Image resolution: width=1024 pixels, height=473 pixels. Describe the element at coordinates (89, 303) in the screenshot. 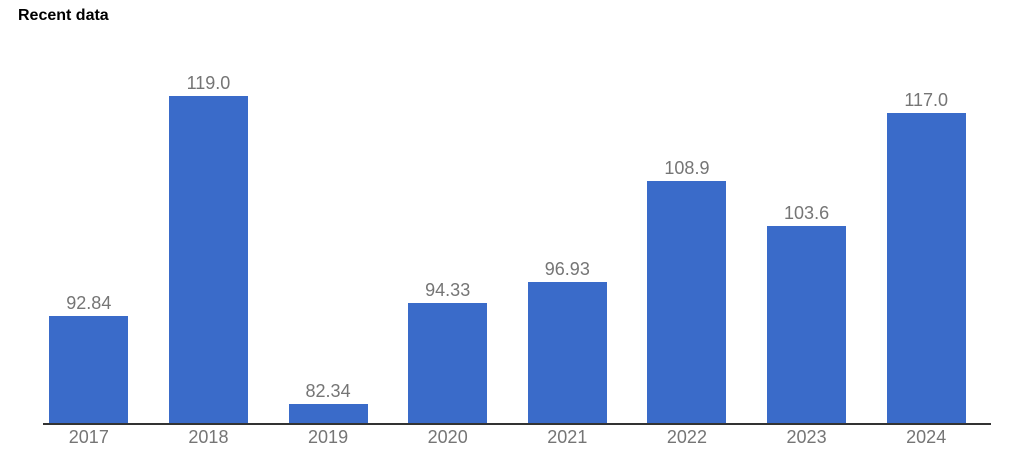

I see `bar-value-label: 92.84` at that location.